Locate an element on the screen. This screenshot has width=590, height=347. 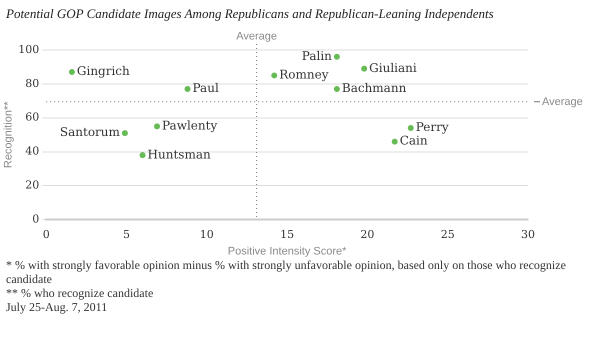
annotation: Paul is located at coordinates (205, 88).